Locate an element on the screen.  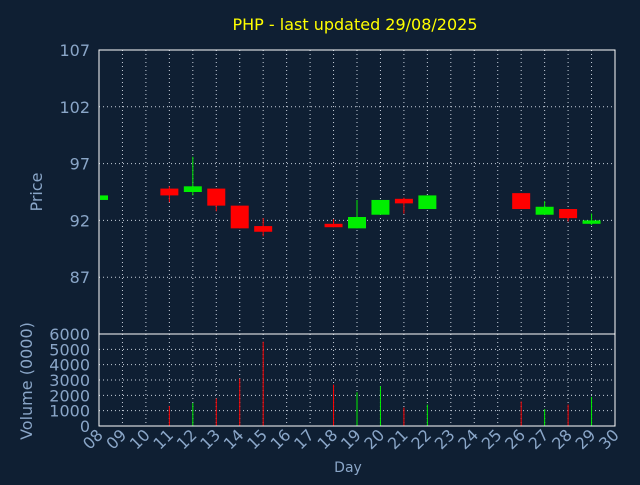
volume-tick-label: 2000 is located at coordinates (69, 395).